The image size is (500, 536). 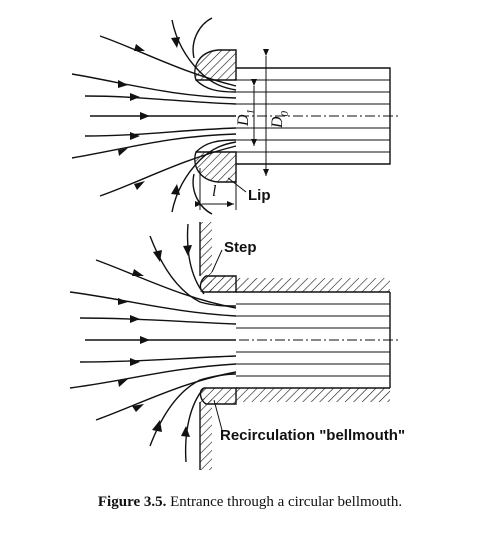 I want to click on dim-l-label: l, so click(x=214, y=191).